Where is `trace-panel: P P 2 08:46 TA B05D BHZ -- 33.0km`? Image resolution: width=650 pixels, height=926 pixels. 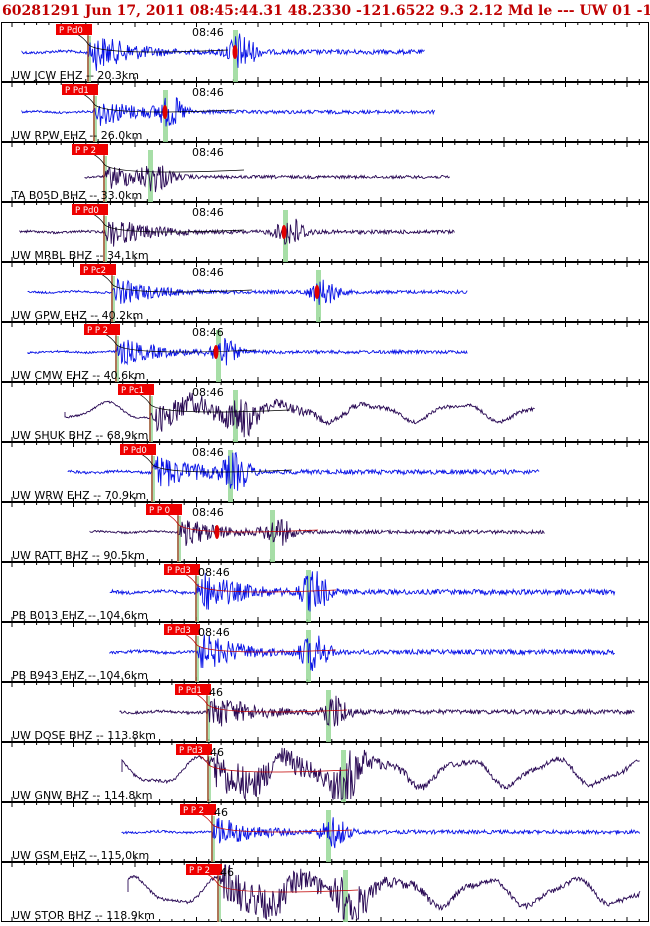 trace-panel: P P 2 08:46 TA B05D BHZ -- 33.0km is located at coordinates (325, 172).